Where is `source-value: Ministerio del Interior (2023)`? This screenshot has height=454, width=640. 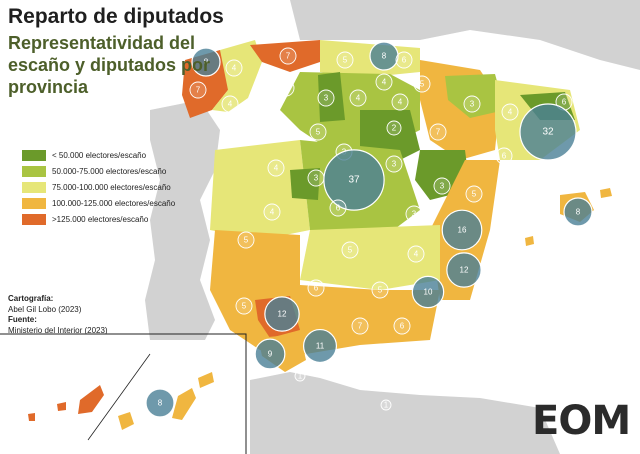 source-value: Ministerio del Interior (2023) is located at coordinates (58, 330).